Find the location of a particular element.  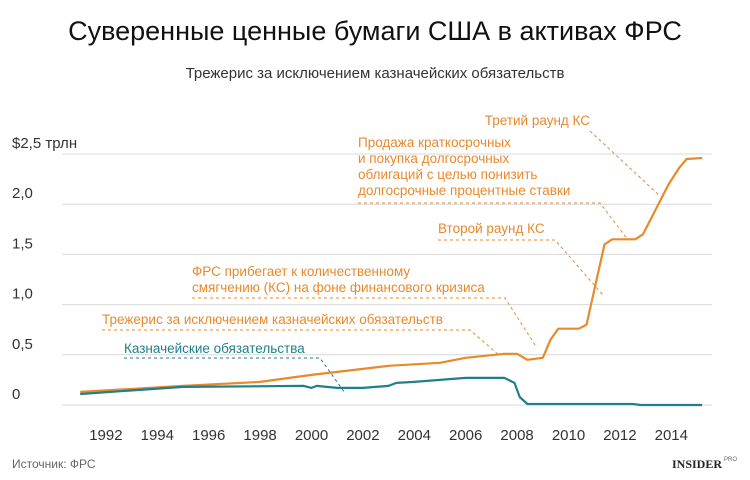

series-line is located at coordinates (391, 391).